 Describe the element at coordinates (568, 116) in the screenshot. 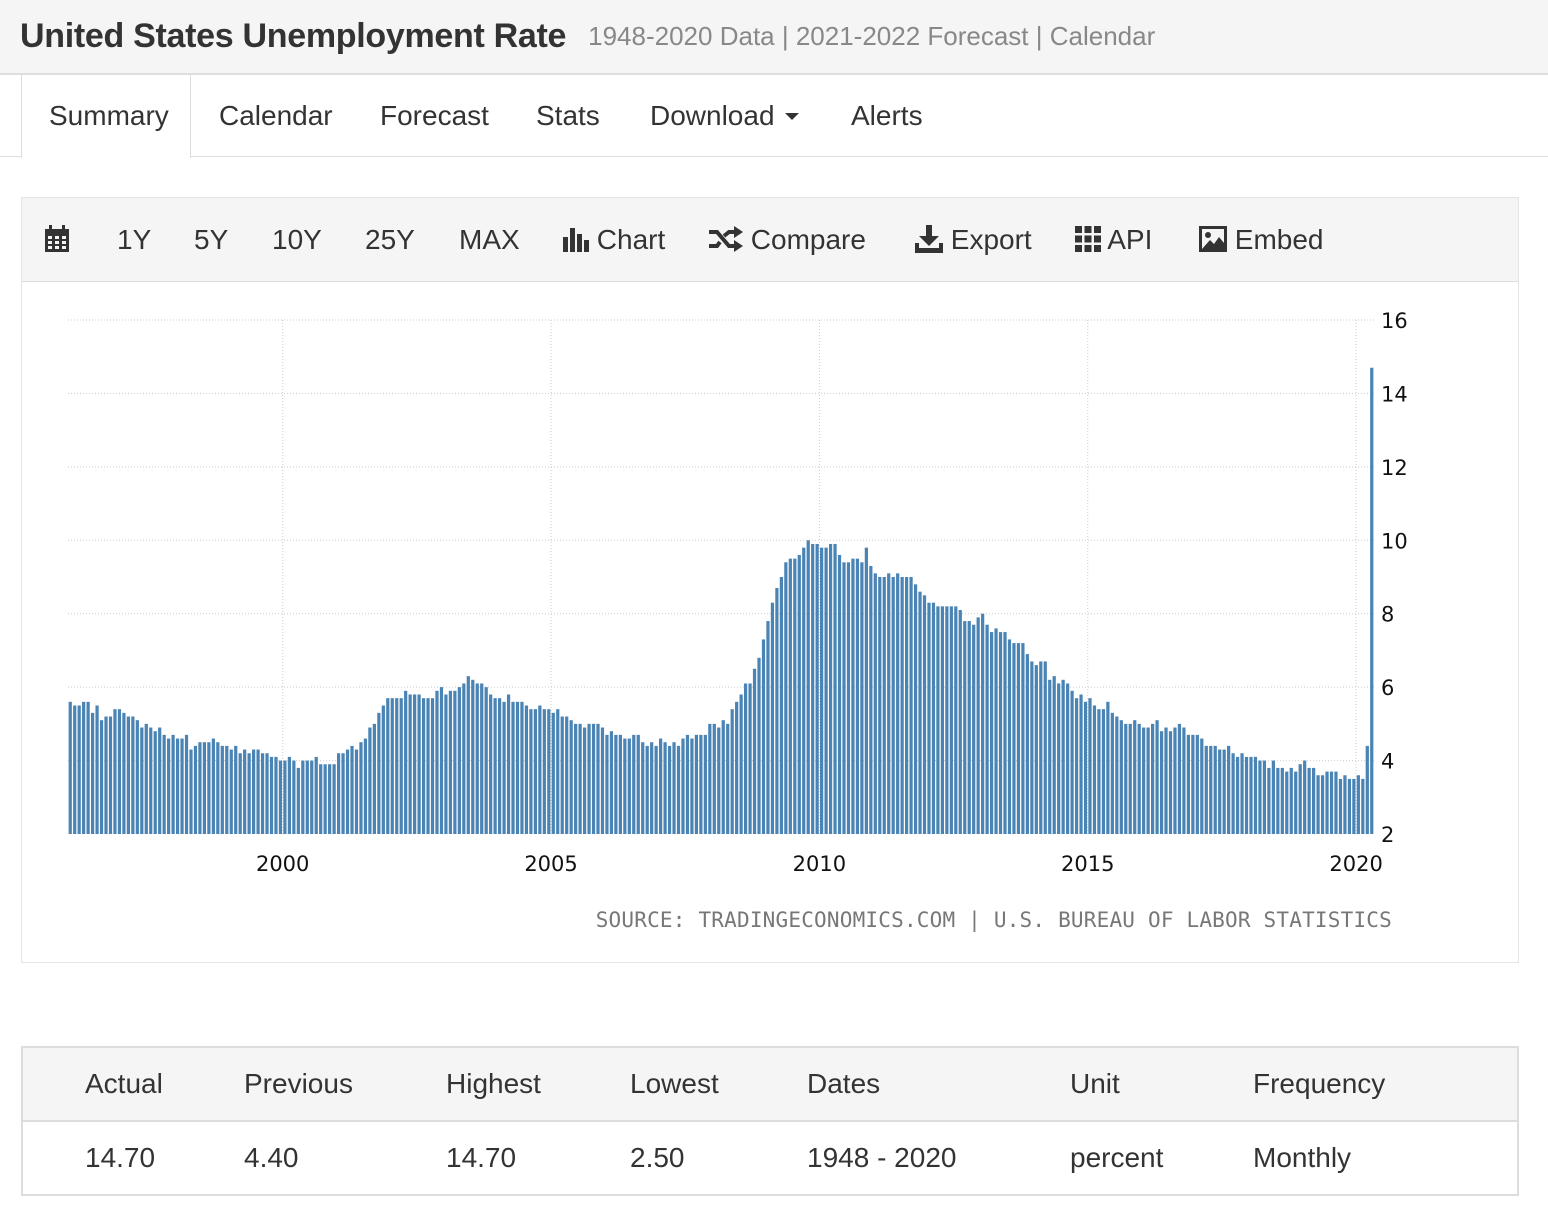

I see `tab-stats: Stats` at that location.